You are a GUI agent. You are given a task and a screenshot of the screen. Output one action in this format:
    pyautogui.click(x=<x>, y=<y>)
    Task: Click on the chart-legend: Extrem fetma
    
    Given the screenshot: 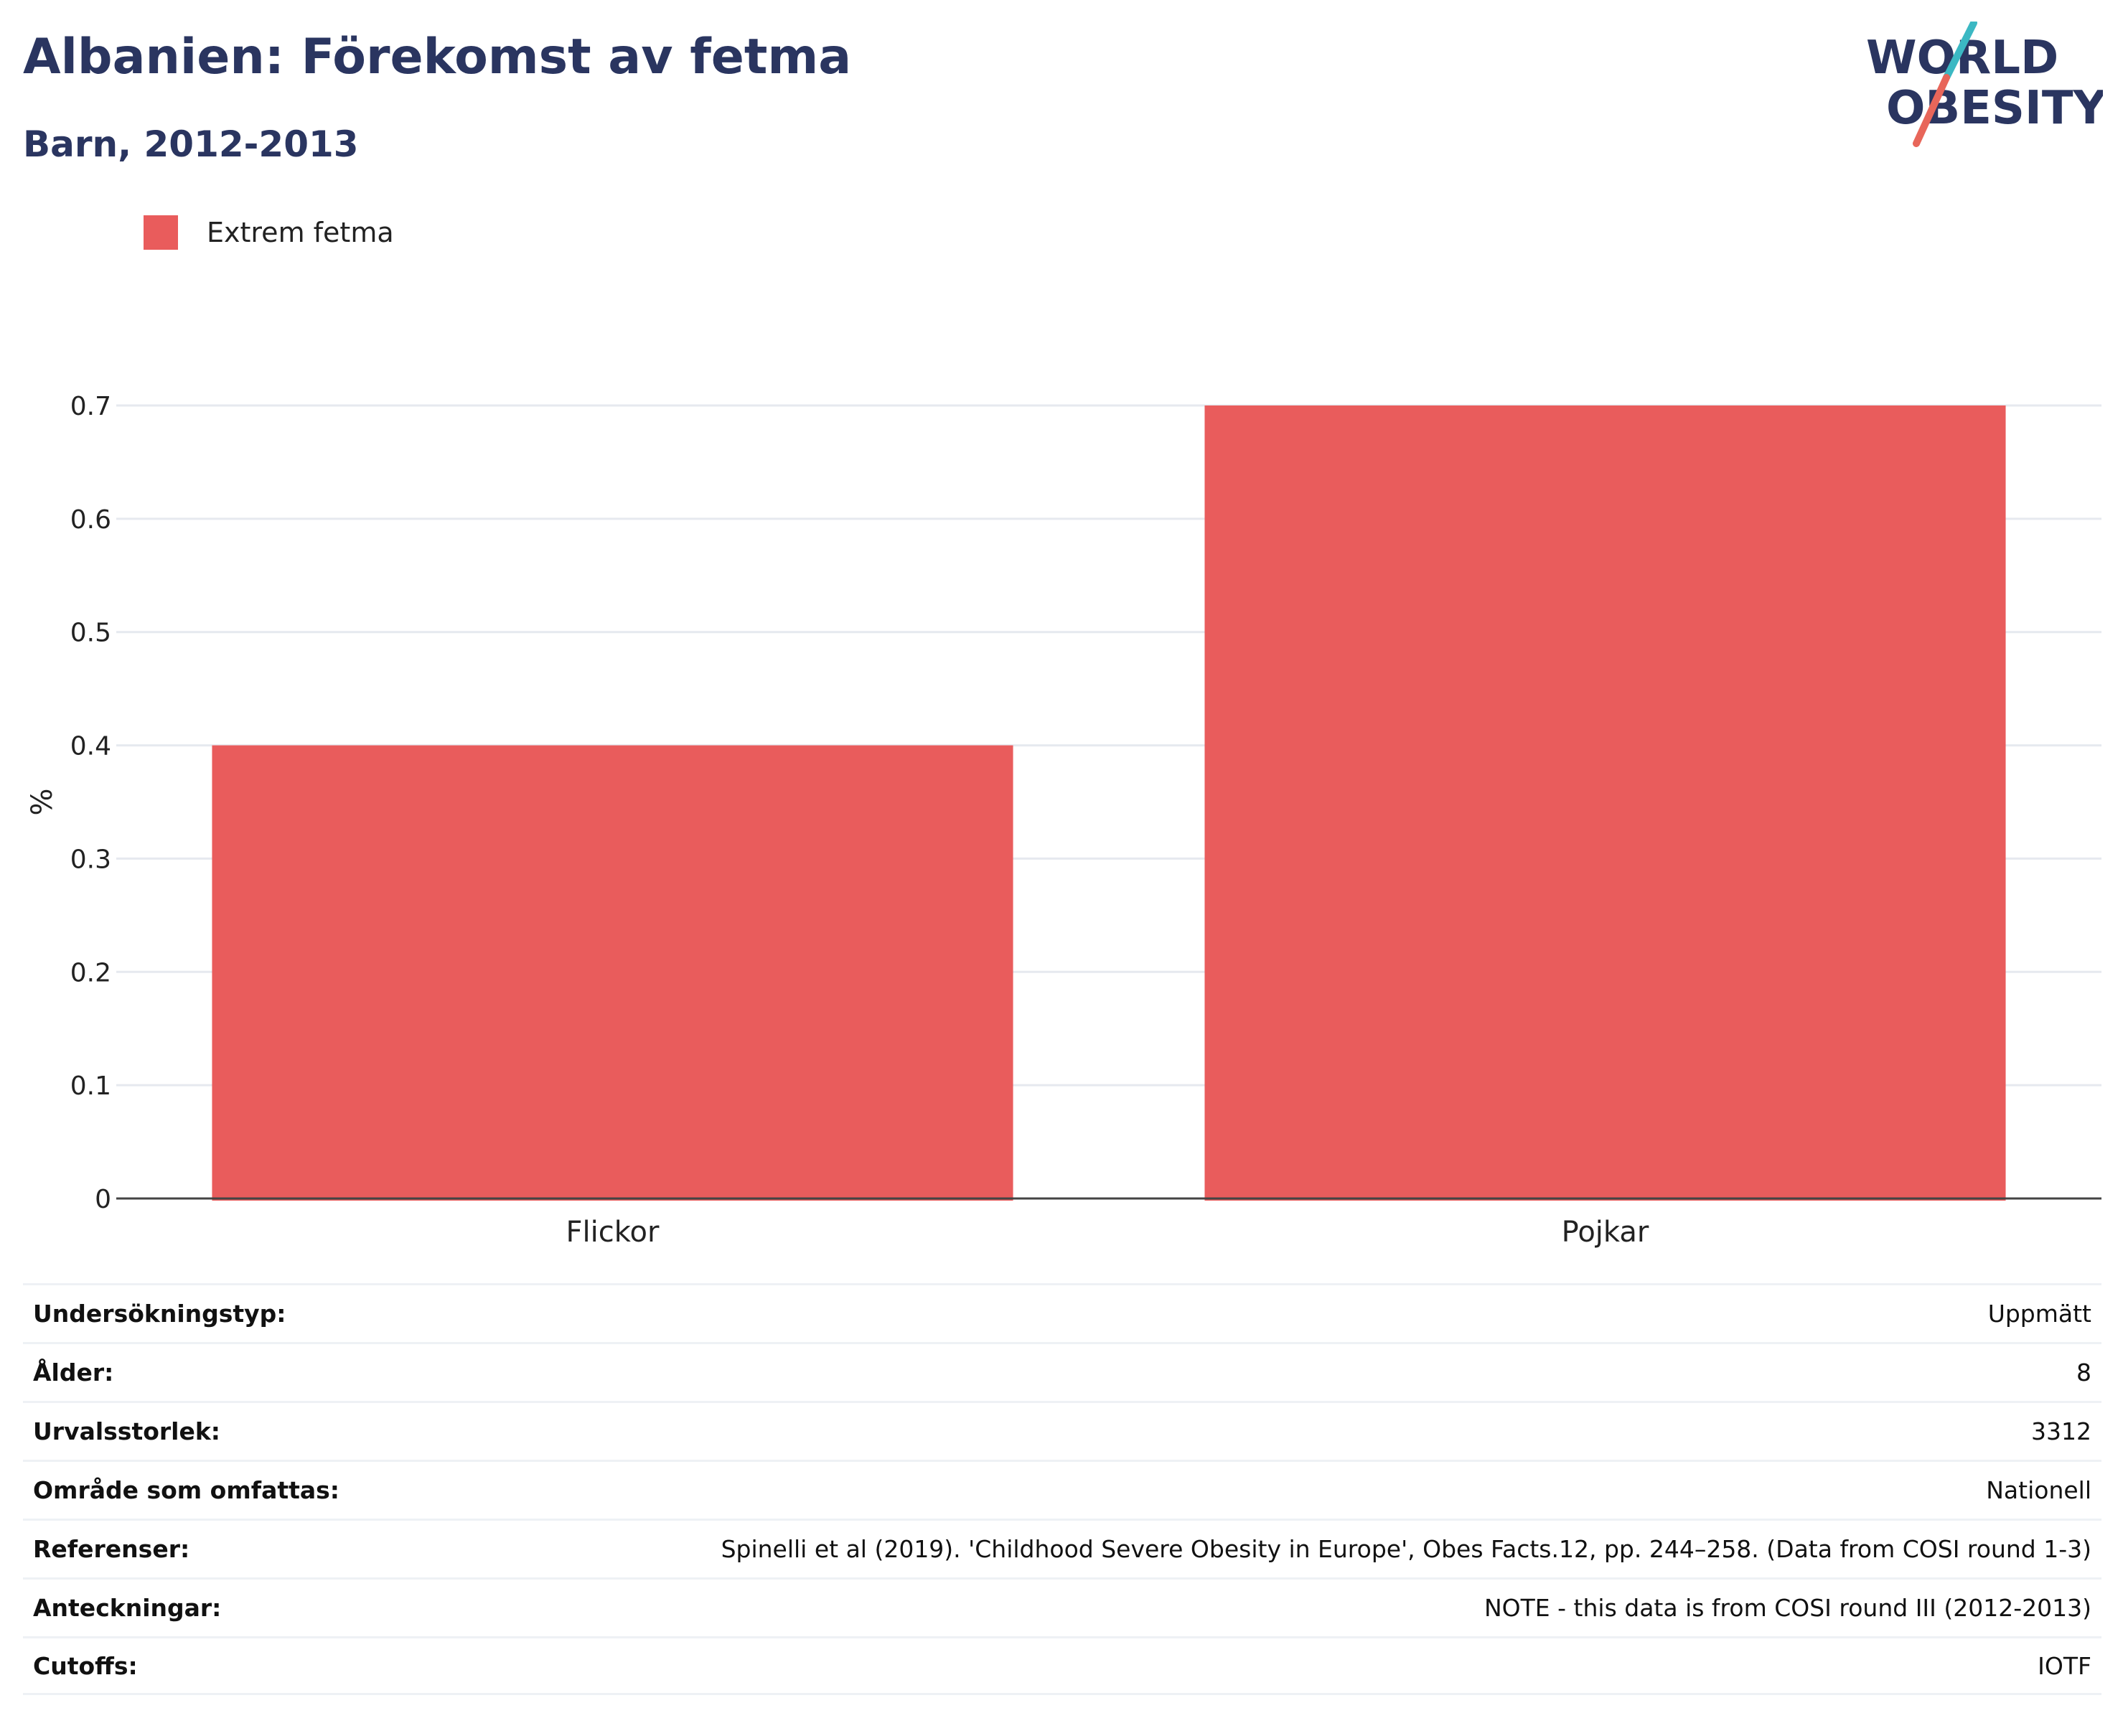 What is the action you would take?
    pyautogui.click(x=269, y=232)
    